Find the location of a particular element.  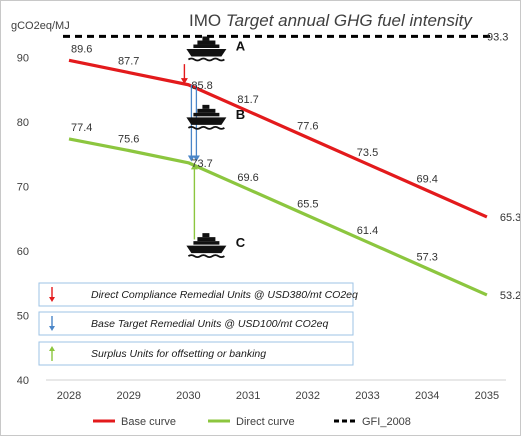

data-label-direct-curve: 73.7 is located at coordinates (201, 164).